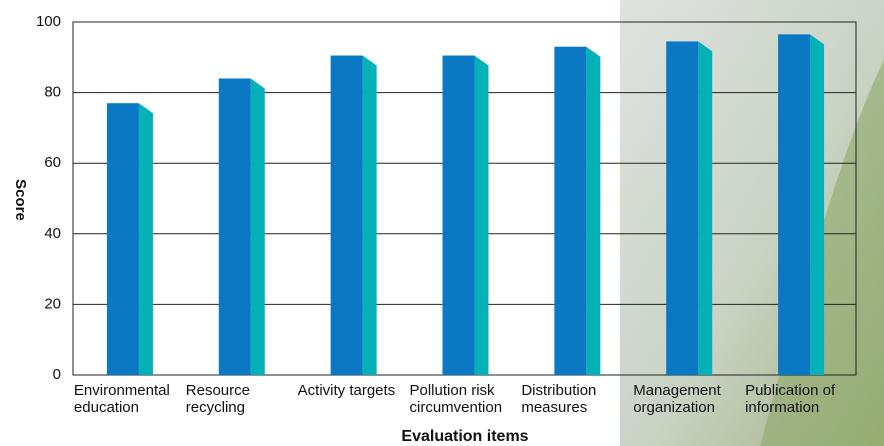 The height and width of the screenshot is (446, 884). What do you see at coordinates (456, 399) in the screenshot?
I see `x-tick-label: Pollution risk circumvention` at bounding box center [456, 399].